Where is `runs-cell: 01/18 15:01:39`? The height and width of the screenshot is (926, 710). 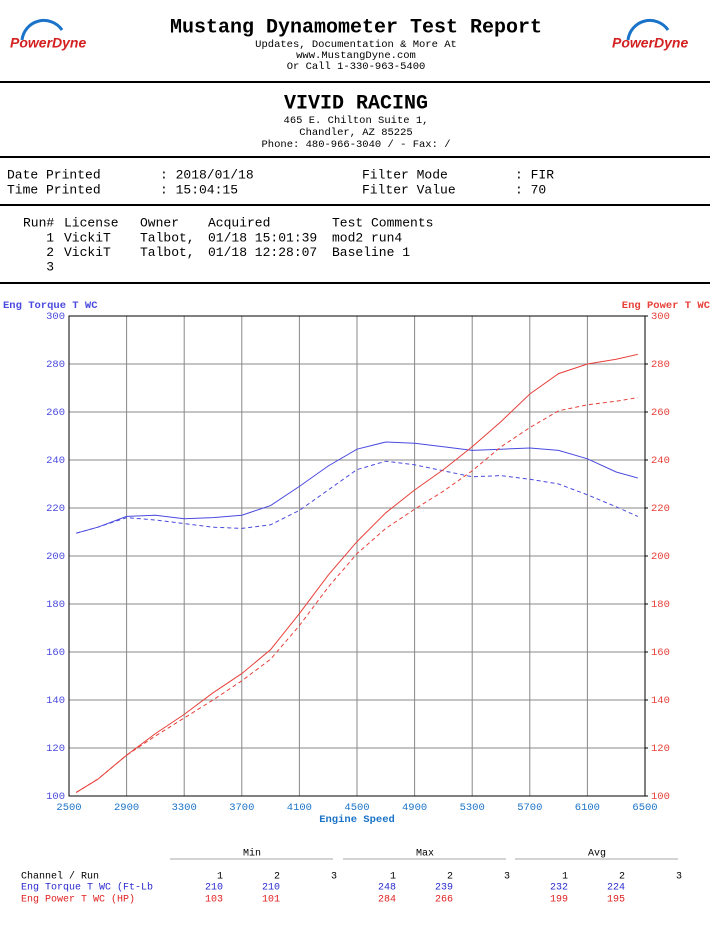 runs-cell: 01/18 15:01:39 is located at coordinates (262, 237).